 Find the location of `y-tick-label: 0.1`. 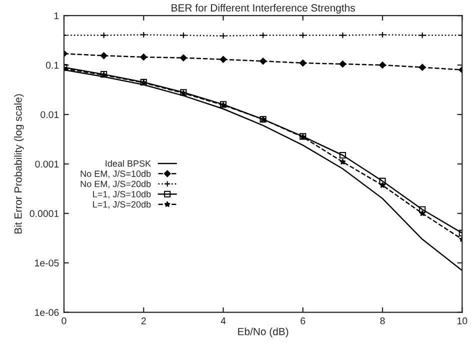

y-tick-label: 0.1 is located at coordinates (52, 65).